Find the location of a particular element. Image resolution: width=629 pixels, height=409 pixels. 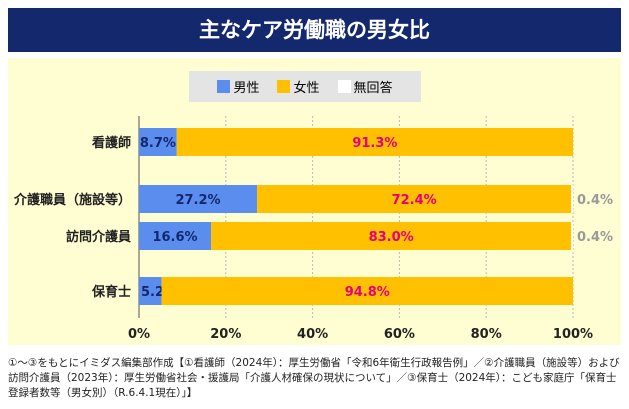

category-label: 介護職員（施設等） is located at coordinates (72, 200).